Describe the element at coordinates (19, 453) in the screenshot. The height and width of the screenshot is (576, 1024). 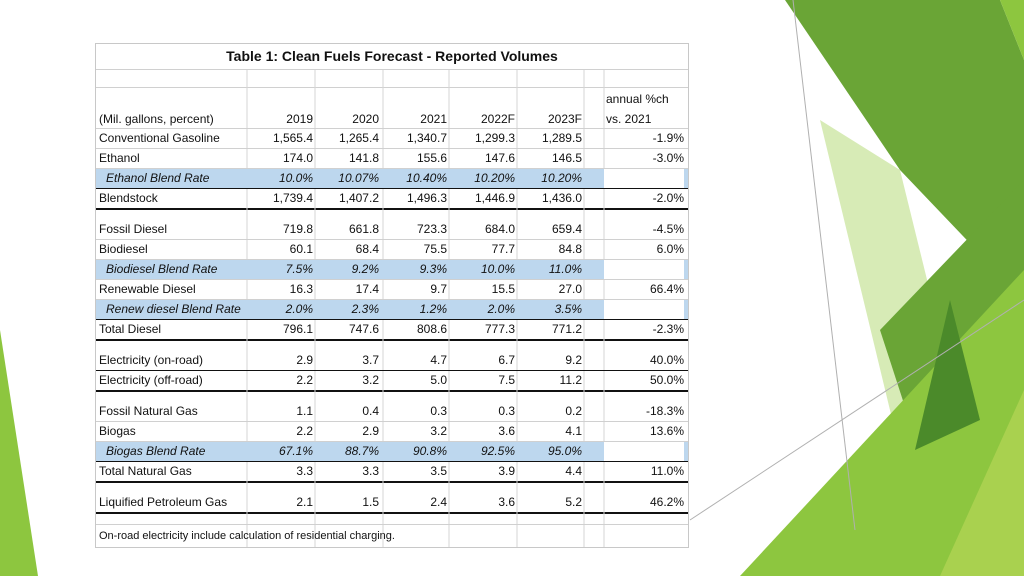
I see `left-green-triangle` at that location.